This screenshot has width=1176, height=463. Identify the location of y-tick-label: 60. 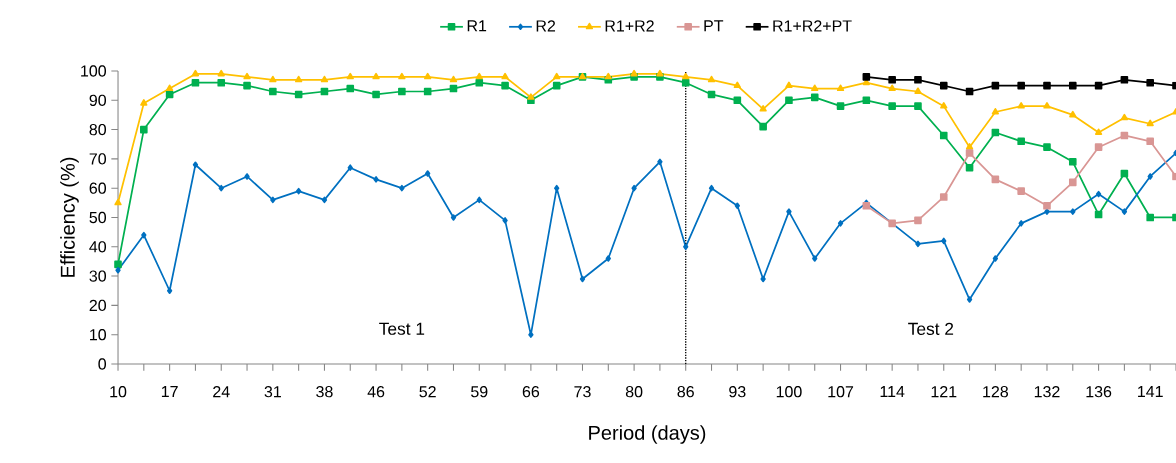
(98, 188).